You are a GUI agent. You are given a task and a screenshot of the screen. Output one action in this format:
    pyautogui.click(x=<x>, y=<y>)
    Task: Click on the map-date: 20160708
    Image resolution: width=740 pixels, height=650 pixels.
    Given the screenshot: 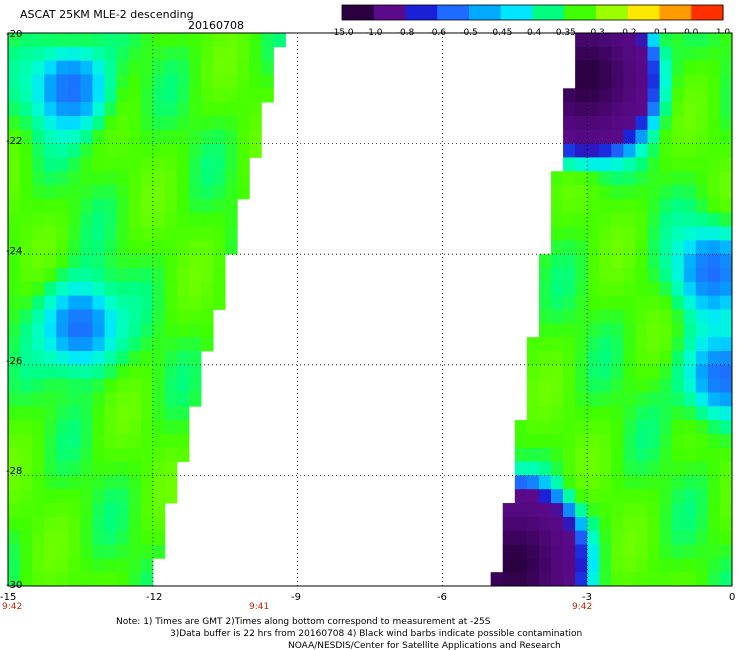 What is the action you would take?
    pyautogui.click(x=216, y=25)
    